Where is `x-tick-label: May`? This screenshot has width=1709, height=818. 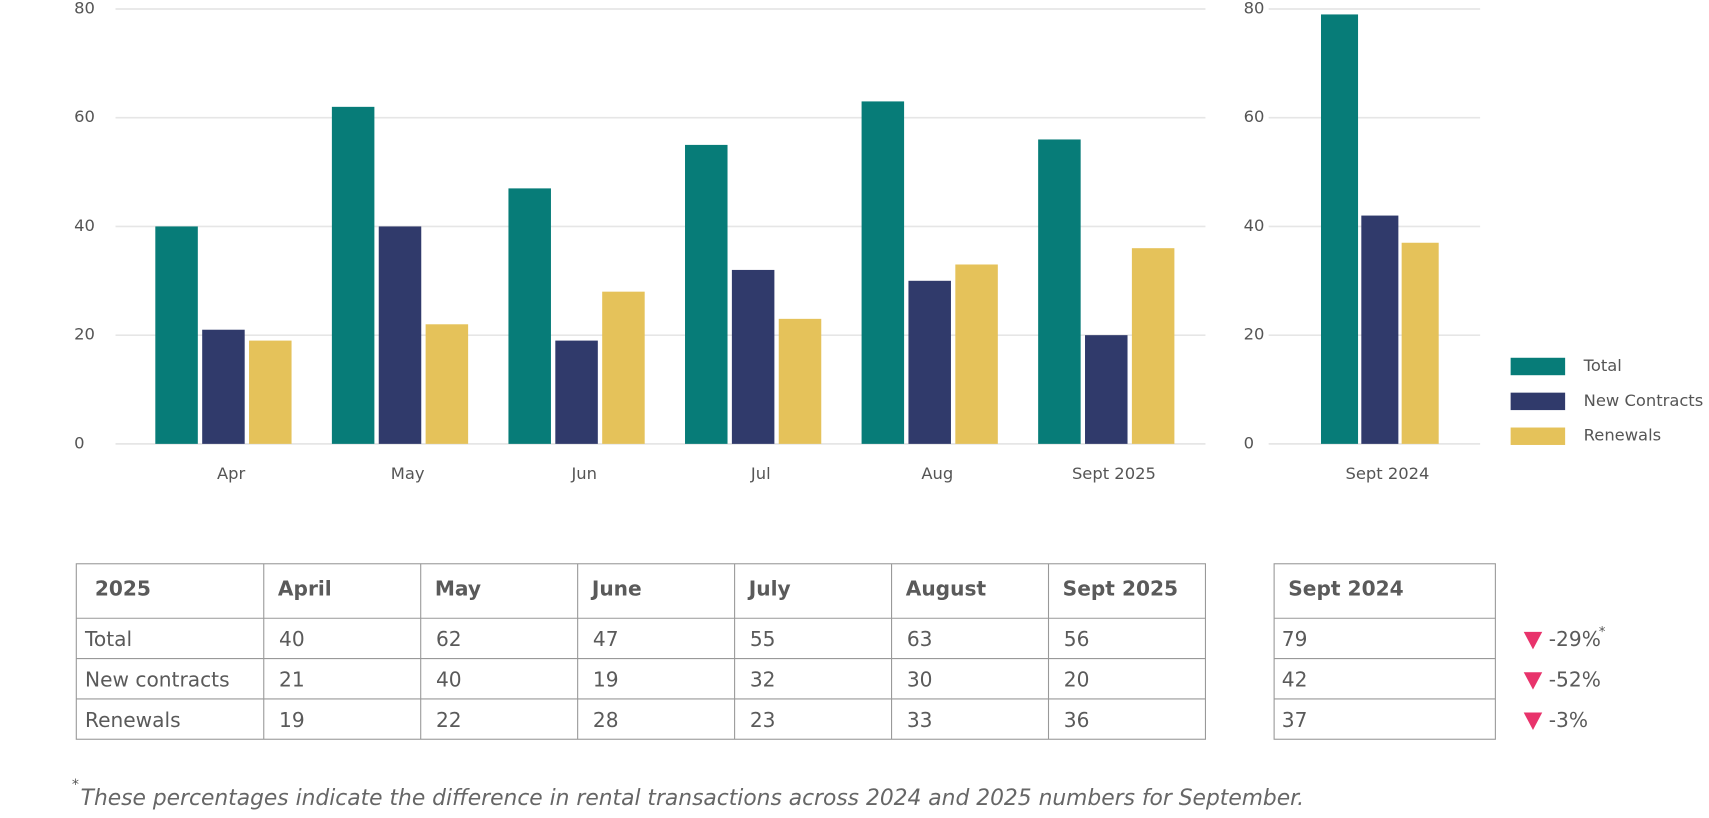
x-tick-label: May is located at coordinates (408, 473).